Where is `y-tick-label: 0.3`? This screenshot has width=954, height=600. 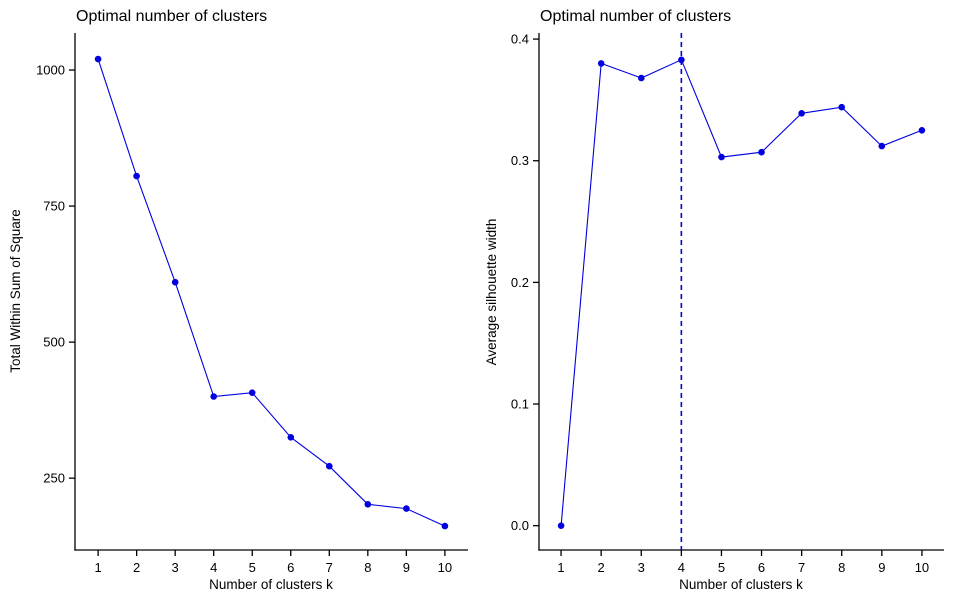
y-tick-label: 0.3 is located at coordinates (520, 160).